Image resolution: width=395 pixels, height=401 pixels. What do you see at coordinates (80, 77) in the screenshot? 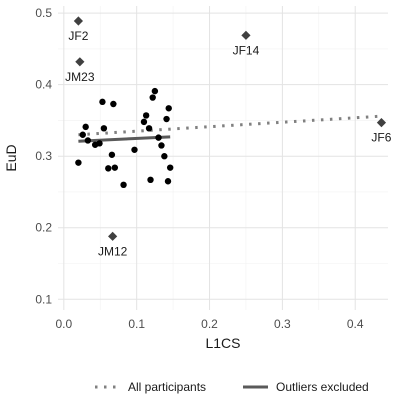
I see `outlier-label: JM23` at bounding box center [80, 77].